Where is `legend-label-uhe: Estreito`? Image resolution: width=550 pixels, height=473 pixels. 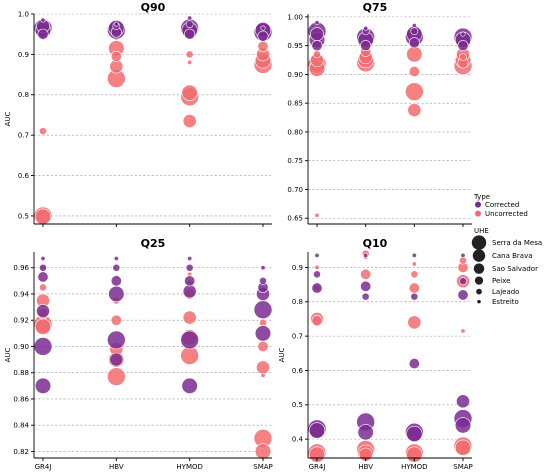
legend-label-uhe: Estreito is located at coordinates (505, 302).